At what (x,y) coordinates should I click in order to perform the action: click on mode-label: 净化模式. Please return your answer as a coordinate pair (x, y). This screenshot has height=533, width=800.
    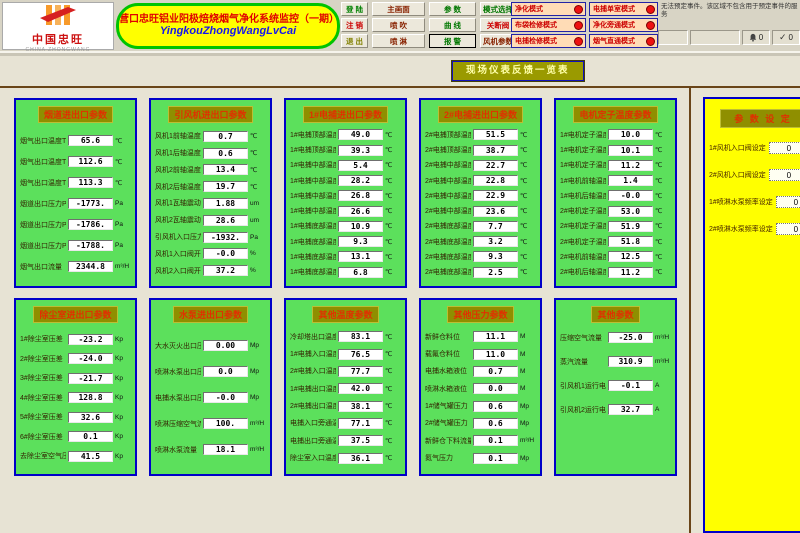
    Looking at the image, I should click on (529, 9).